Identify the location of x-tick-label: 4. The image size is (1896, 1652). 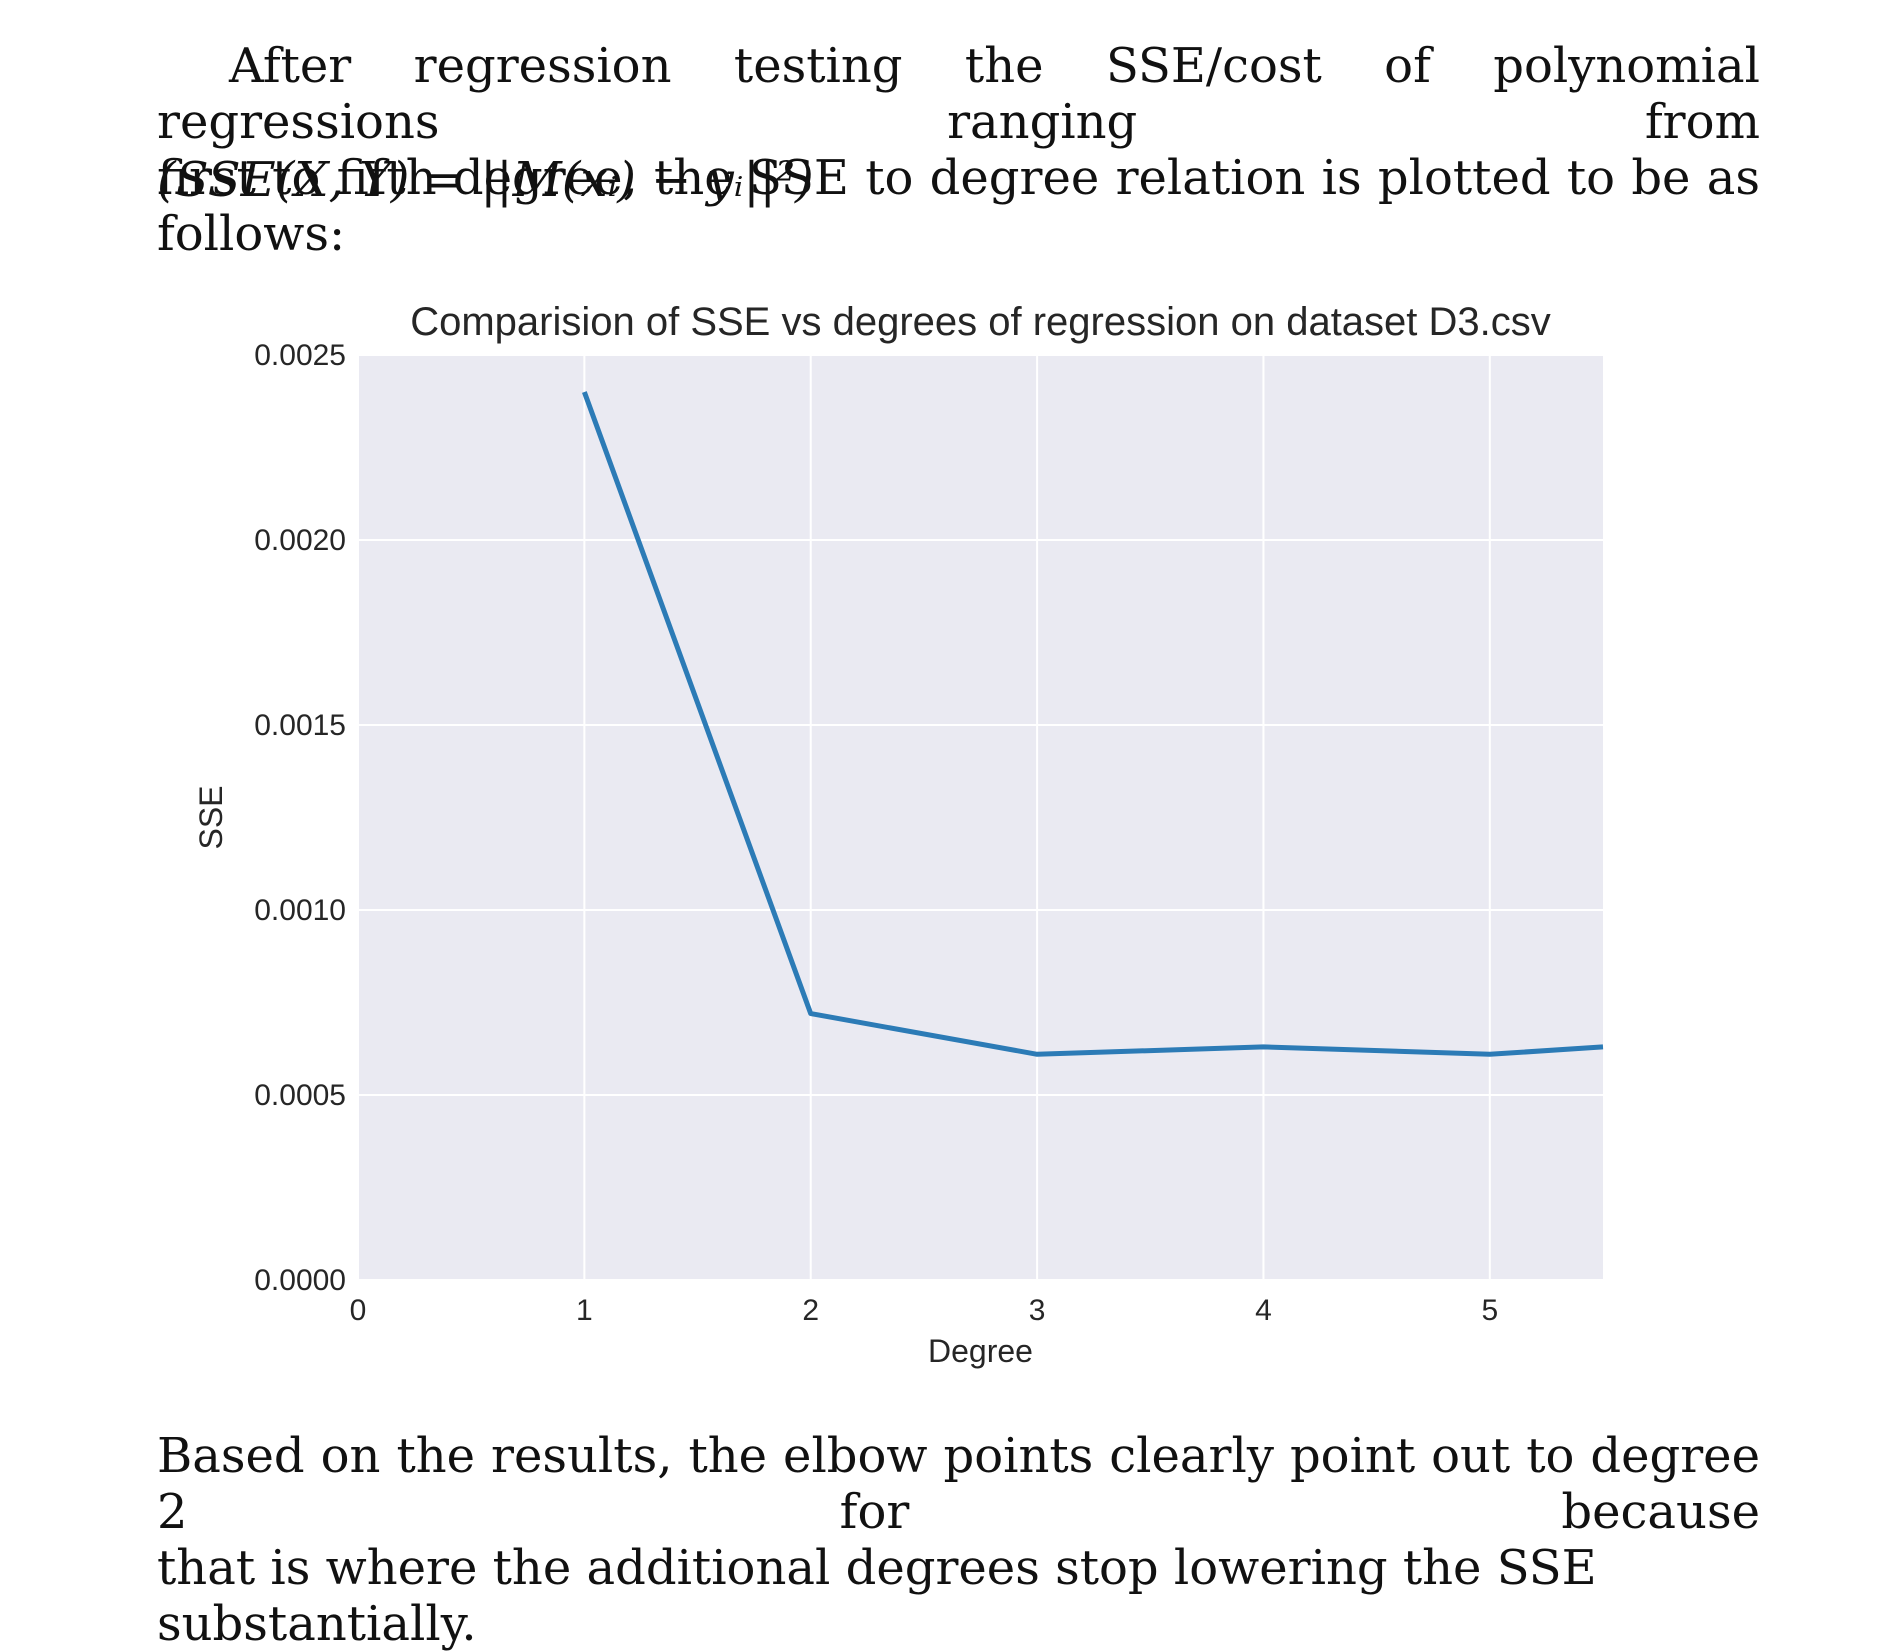
(1263, 1310).